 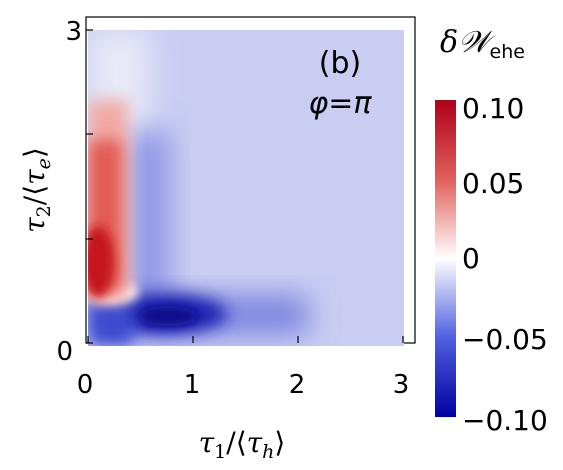 What do you see at coordinates (110, 323) in the screenshot?
I see `blue-left-bottom` at bounding box center [110, 323].